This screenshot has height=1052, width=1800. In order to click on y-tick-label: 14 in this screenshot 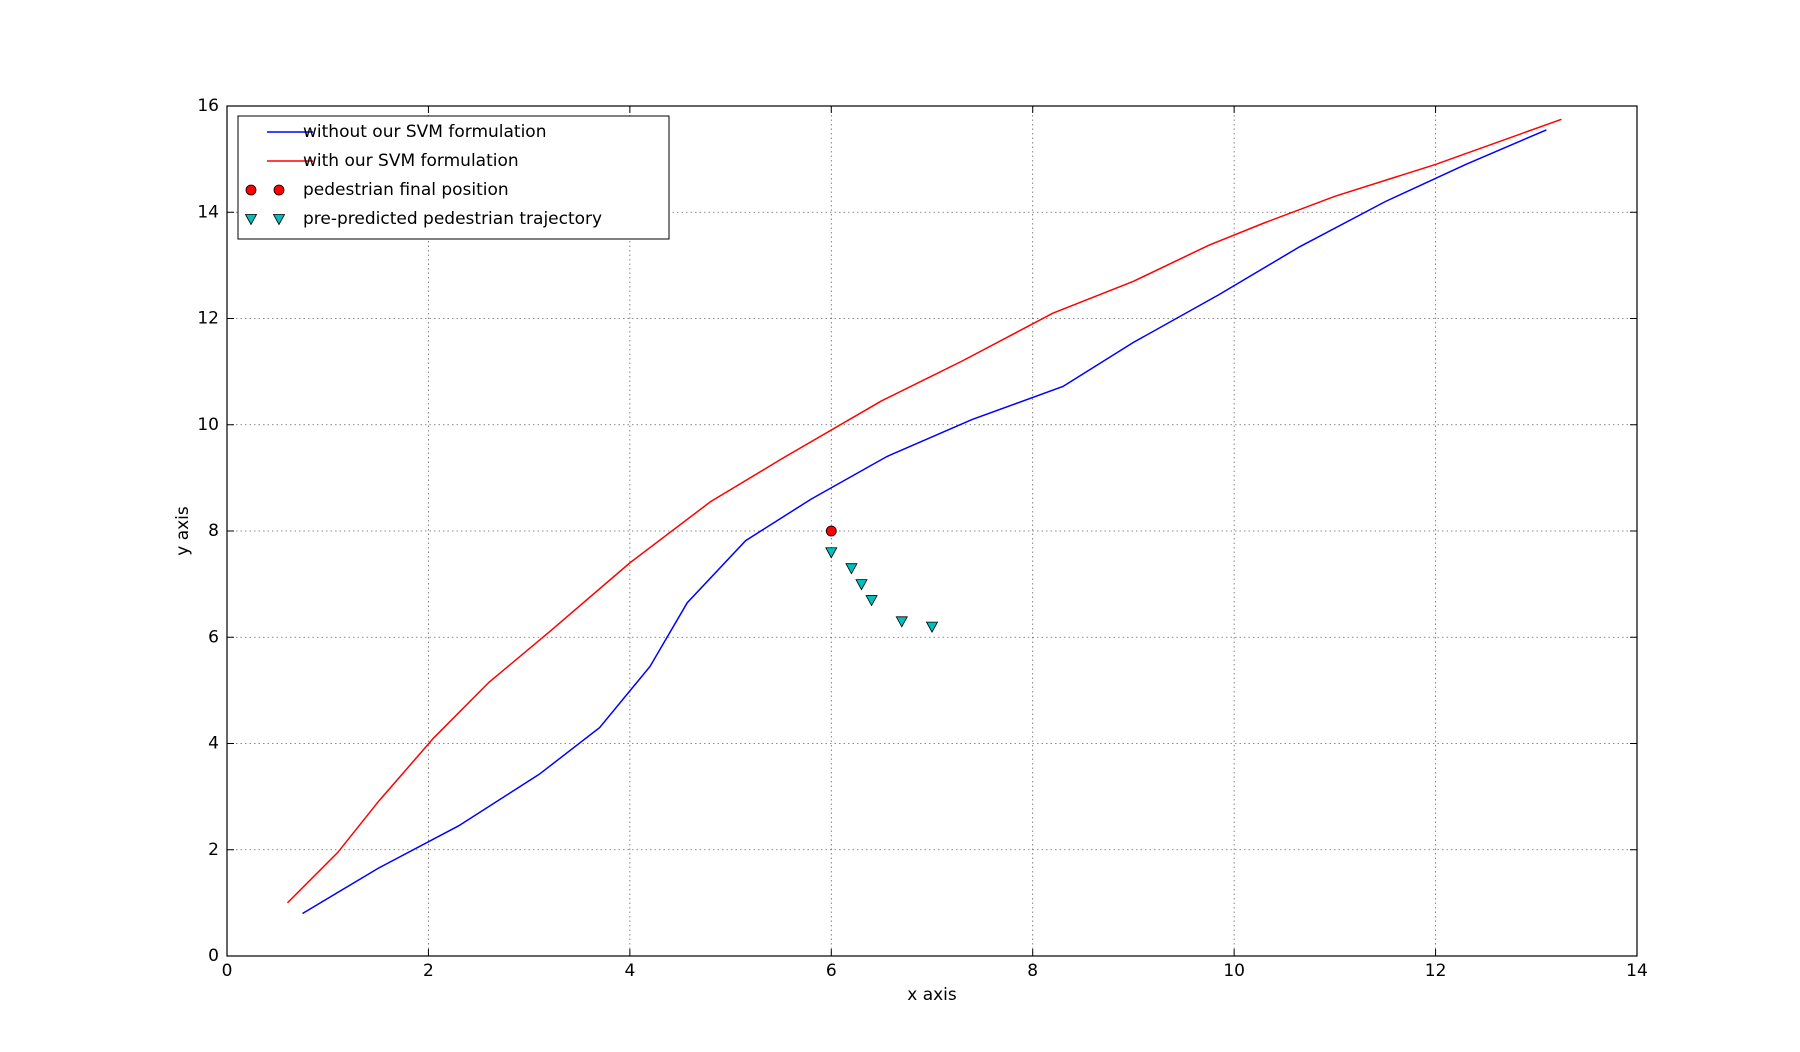, I will do `click(208, 212)`.